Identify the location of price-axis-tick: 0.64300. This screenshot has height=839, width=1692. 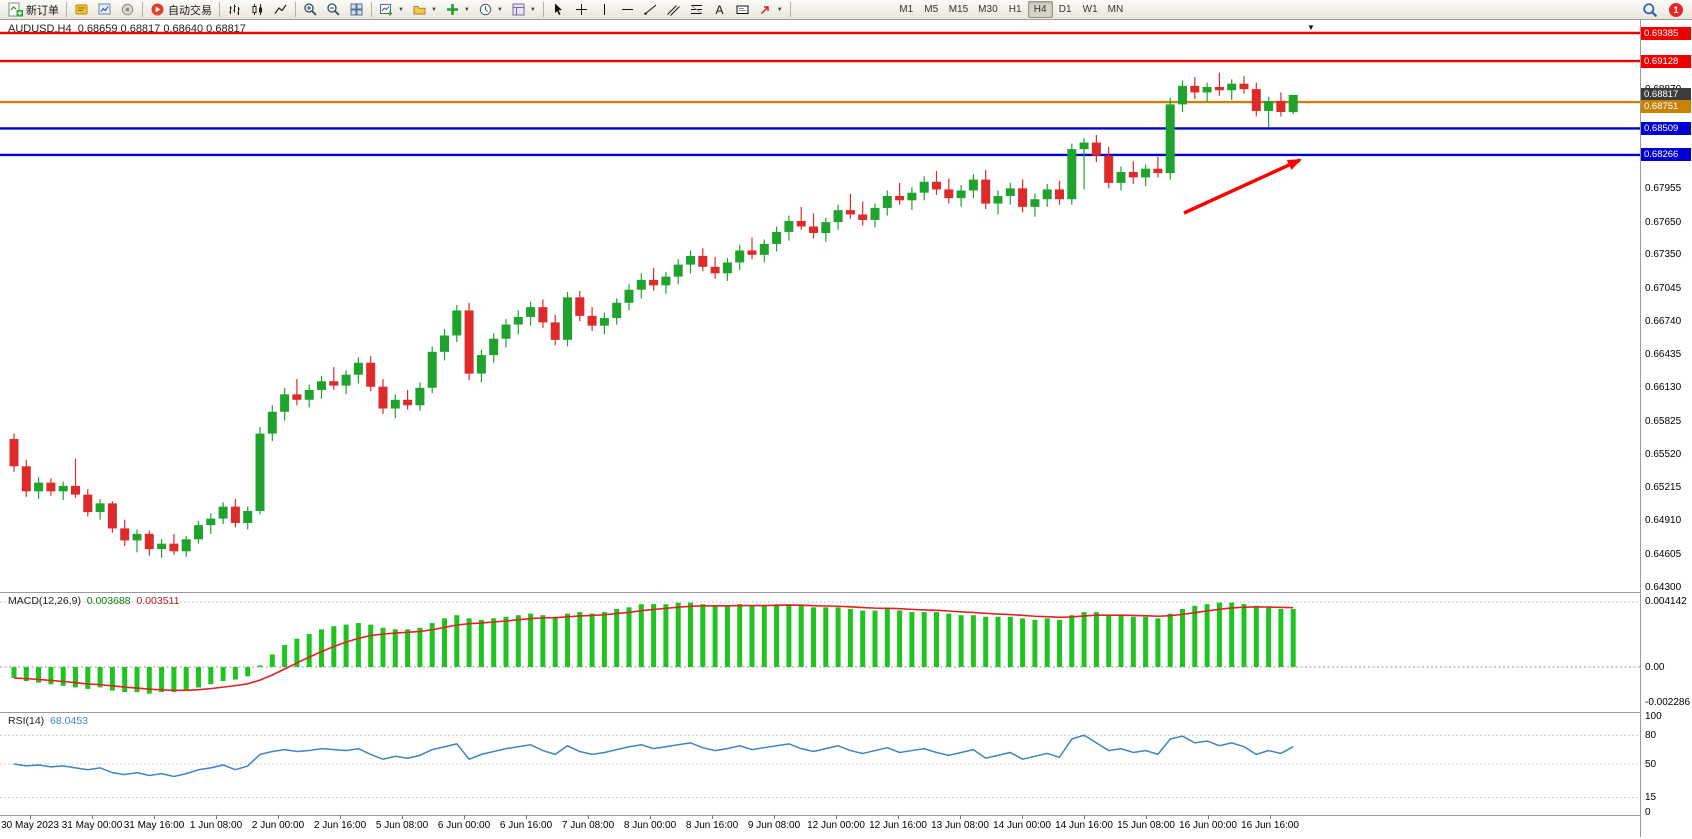
(1663, 587).